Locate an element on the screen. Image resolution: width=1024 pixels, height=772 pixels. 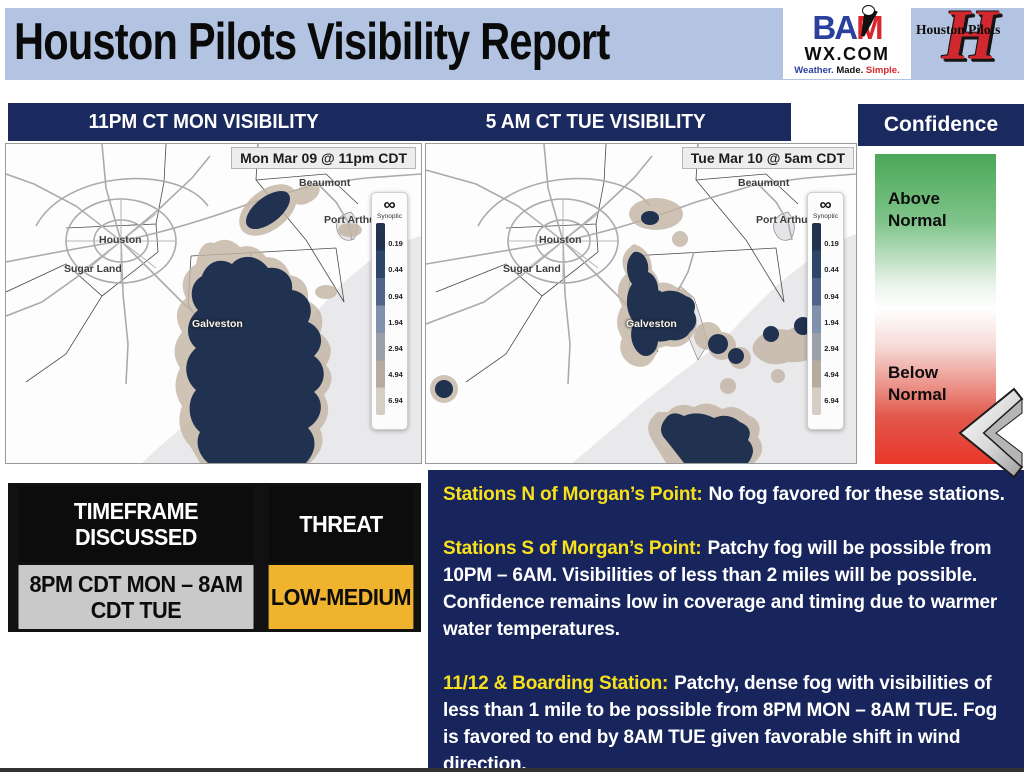
houston-pilots-logo: H Houston Pilots is located at coordinates (969, 40).